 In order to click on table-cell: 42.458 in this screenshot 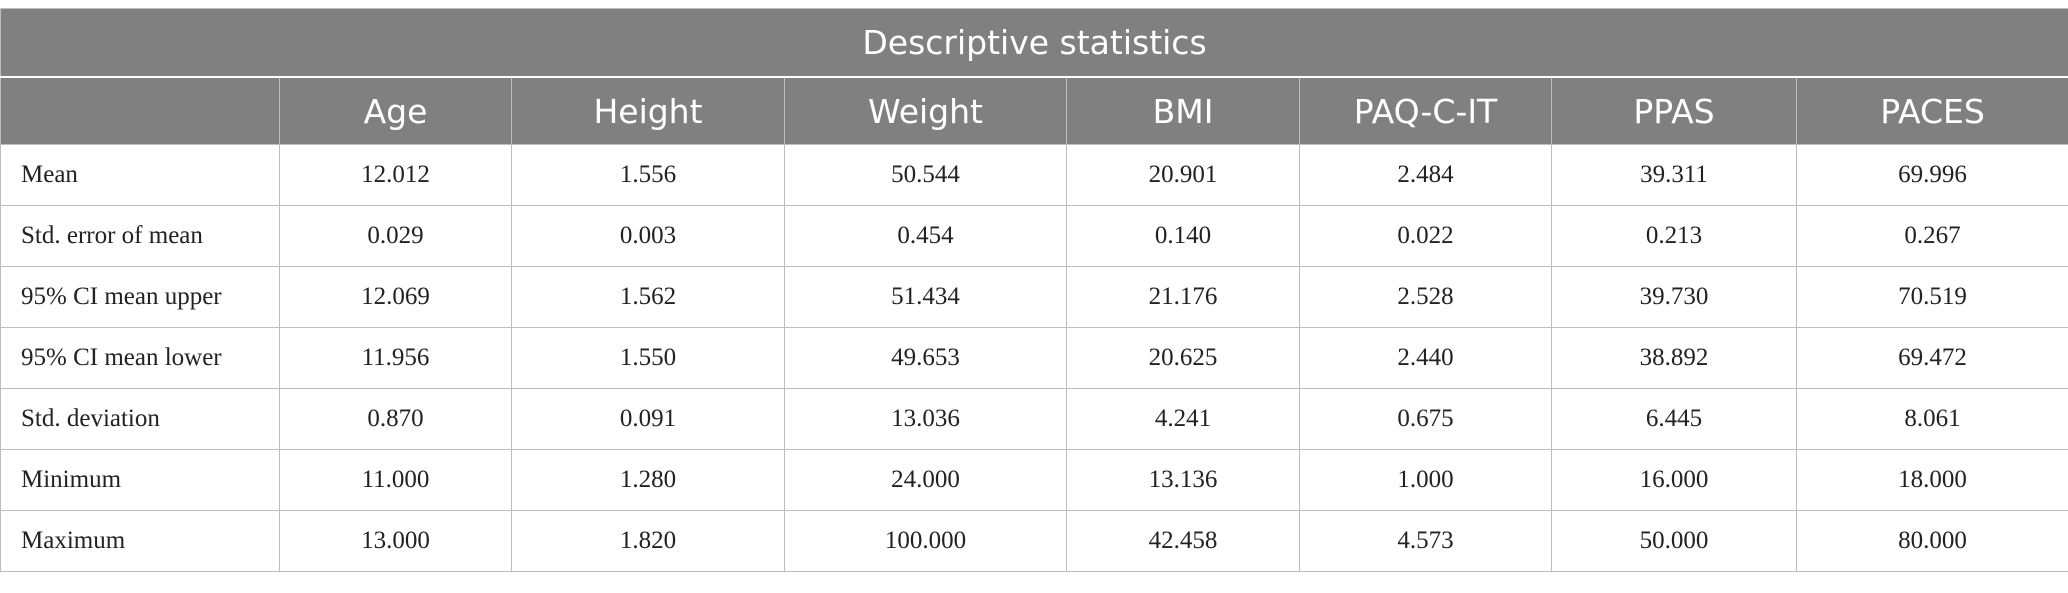, I will do `click(1183, 541)`.